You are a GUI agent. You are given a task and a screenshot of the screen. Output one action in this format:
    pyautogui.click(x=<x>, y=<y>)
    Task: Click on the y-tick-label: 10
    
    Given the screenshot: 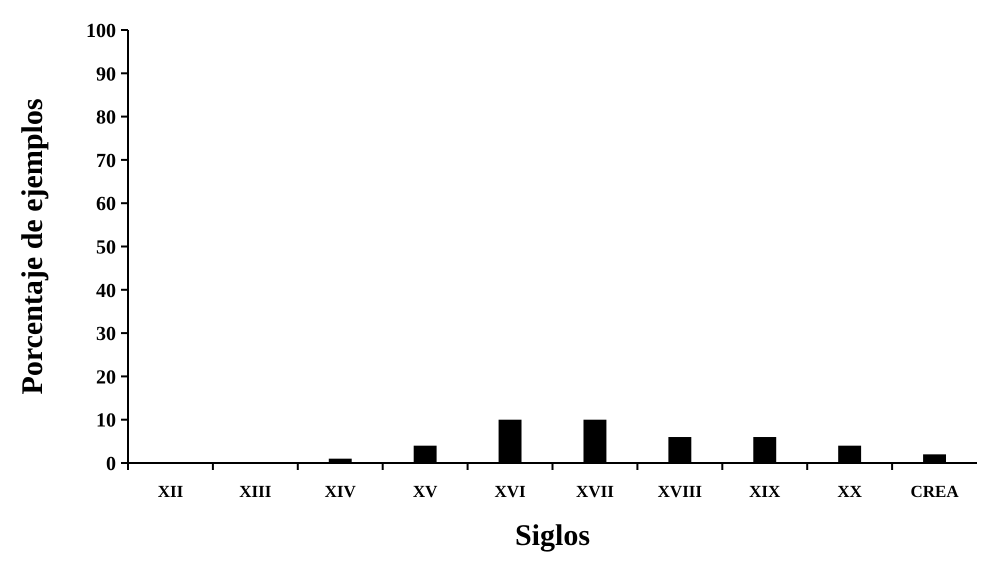 What is the action you would take?
    pyautogui.click(x=106, y=421)
    